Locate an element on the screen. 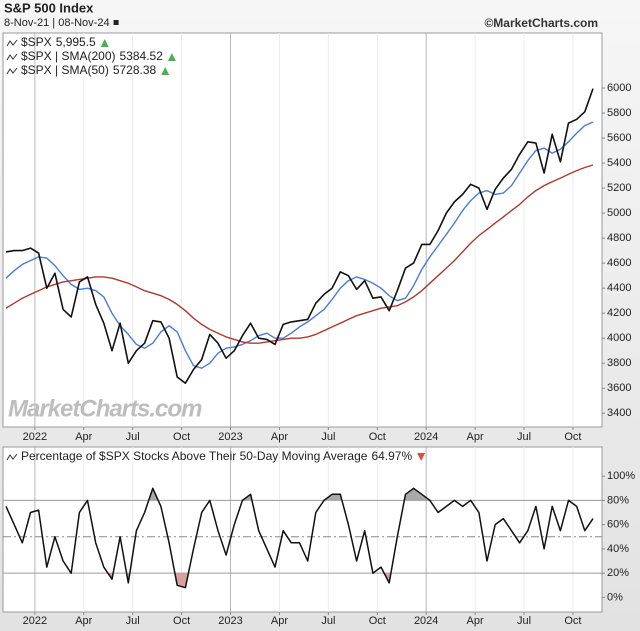 This screenshot has width=640, height=631. y-tick-label: 3600 is located at coordinates (619, 388).